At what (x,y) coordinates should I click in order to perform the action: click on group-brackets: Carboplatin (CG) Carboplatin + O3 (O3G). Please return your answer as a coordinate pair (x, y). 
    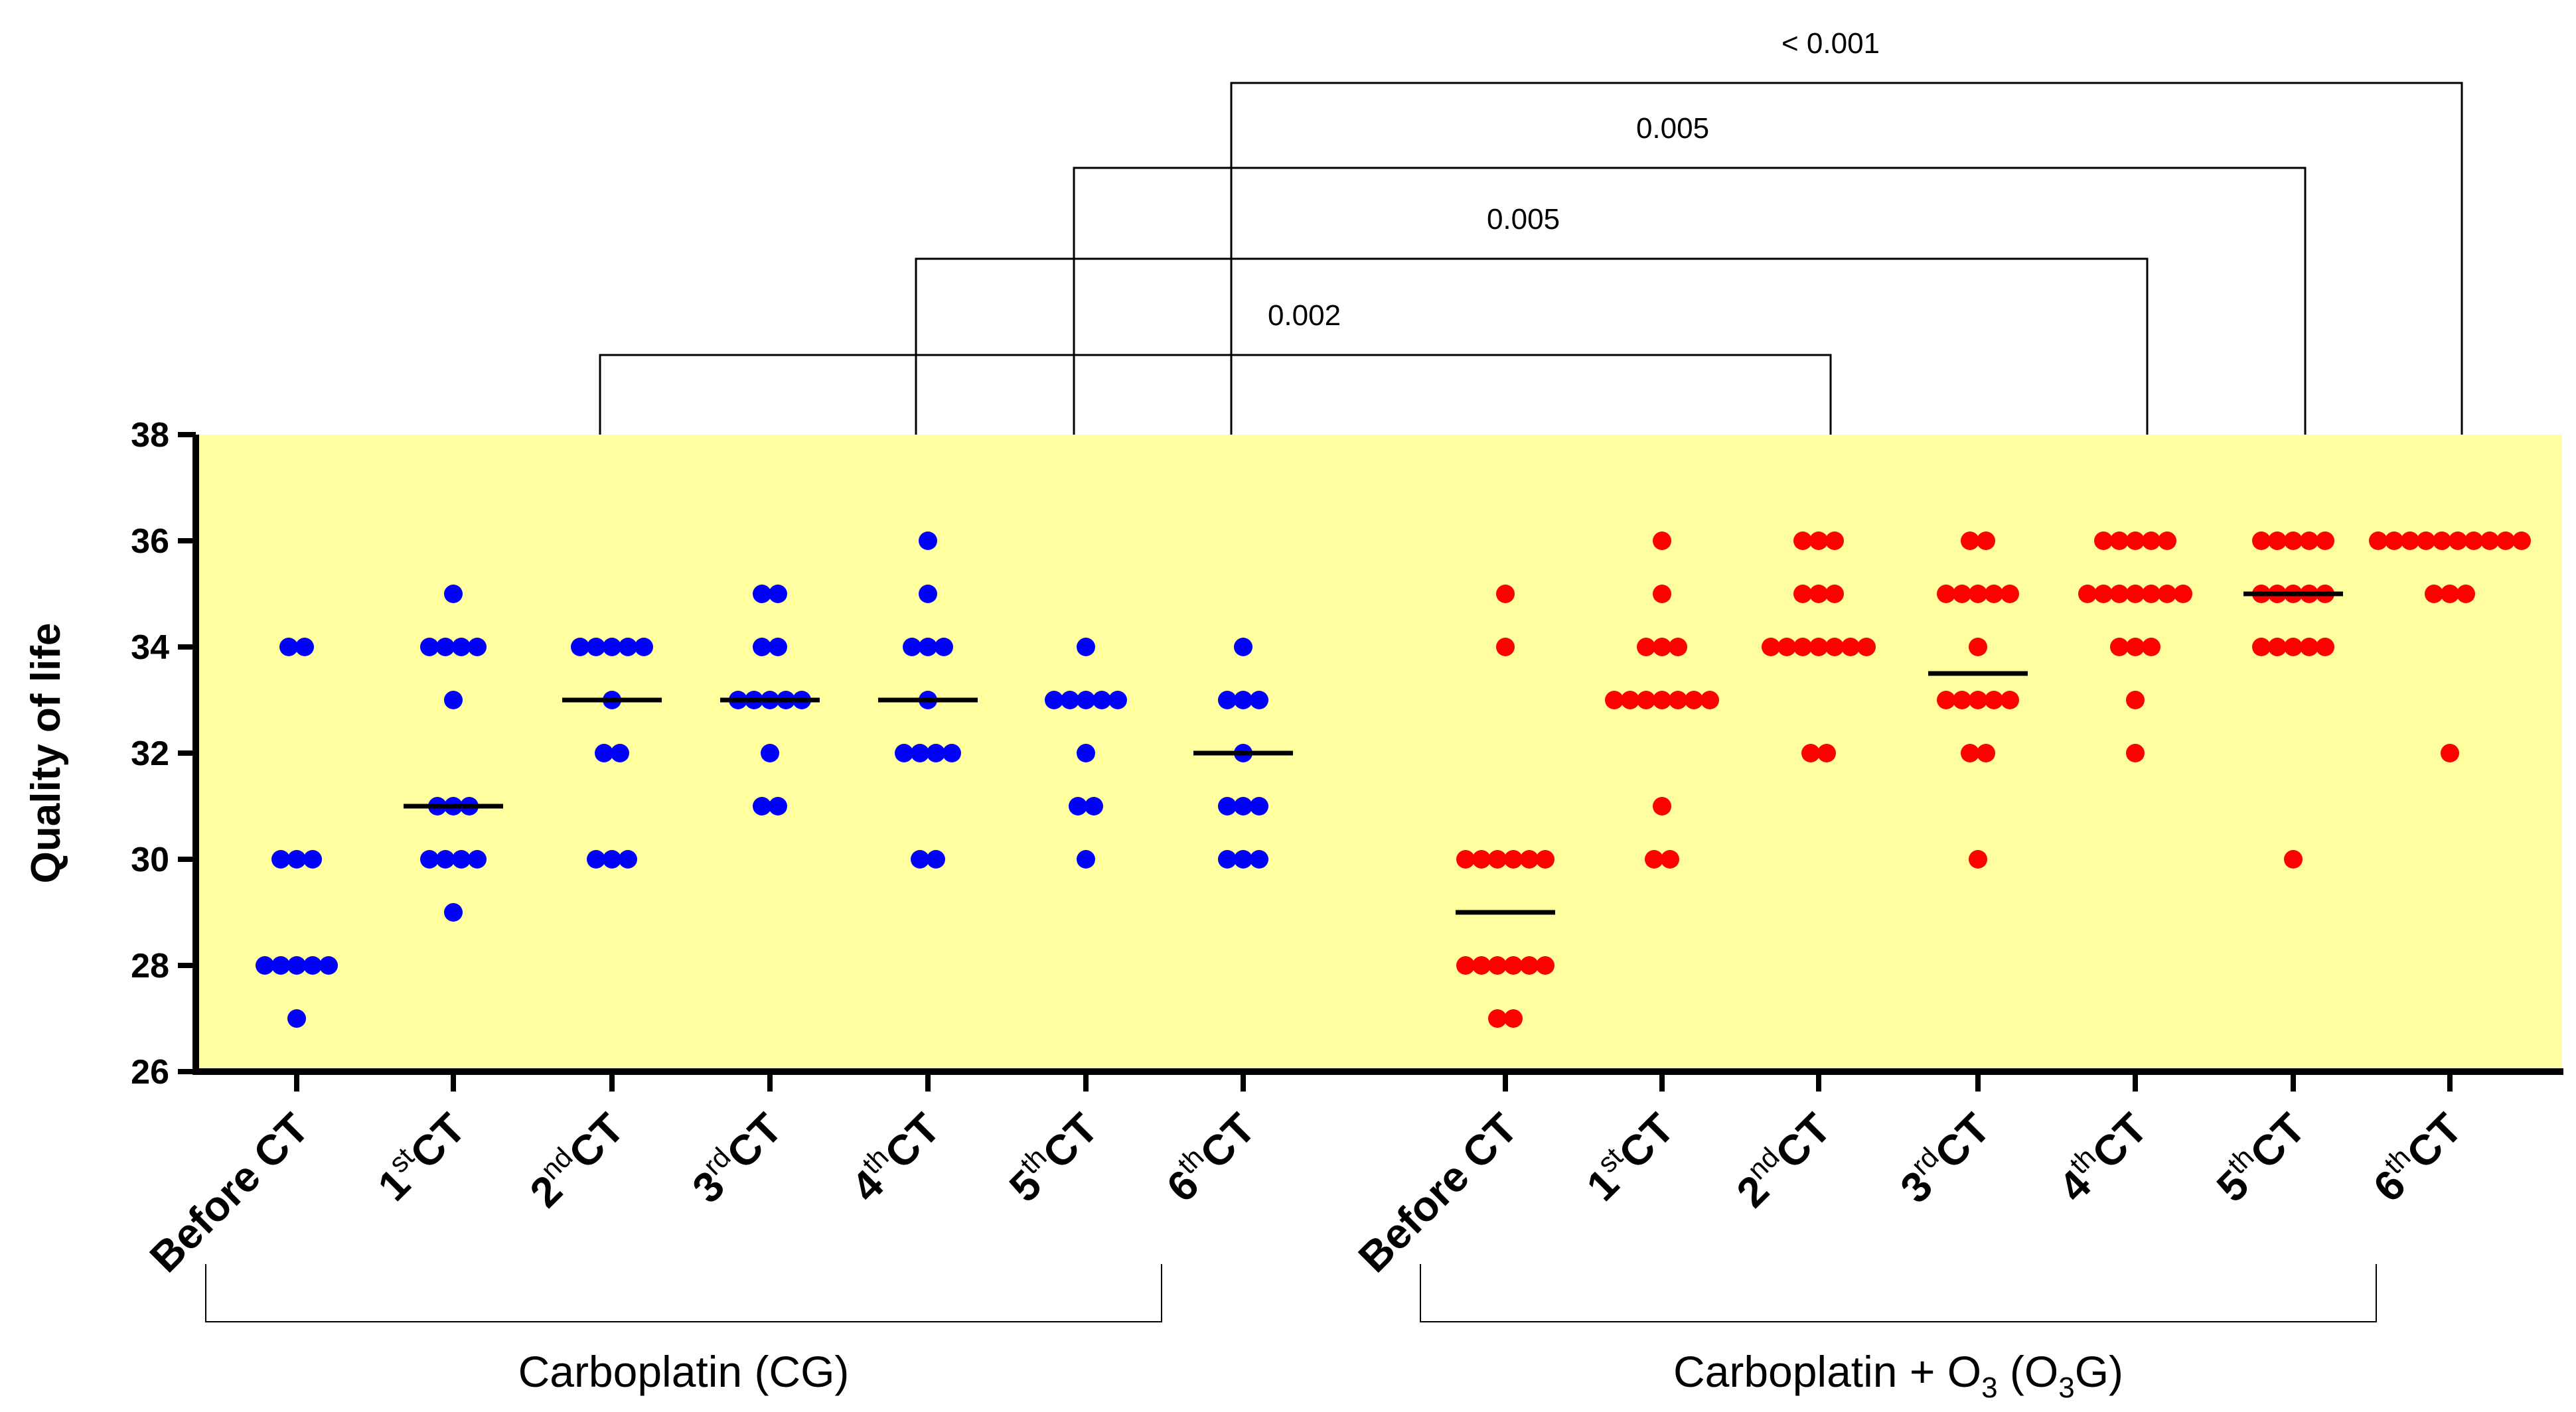
    Looking at the image, I should click on (1291, 1334).